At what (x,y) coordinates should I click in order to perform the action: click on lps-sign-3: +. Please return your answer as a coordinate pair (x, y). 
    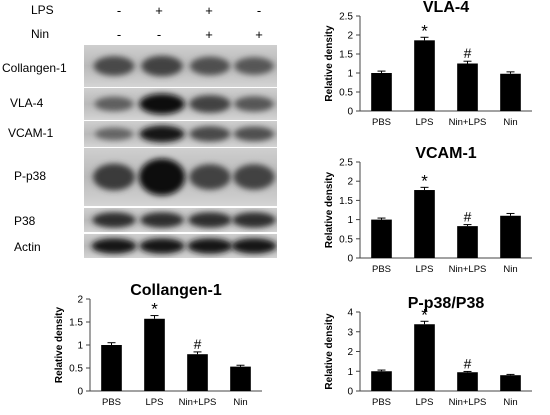
    Looking at the image, I should click on (209, 10).